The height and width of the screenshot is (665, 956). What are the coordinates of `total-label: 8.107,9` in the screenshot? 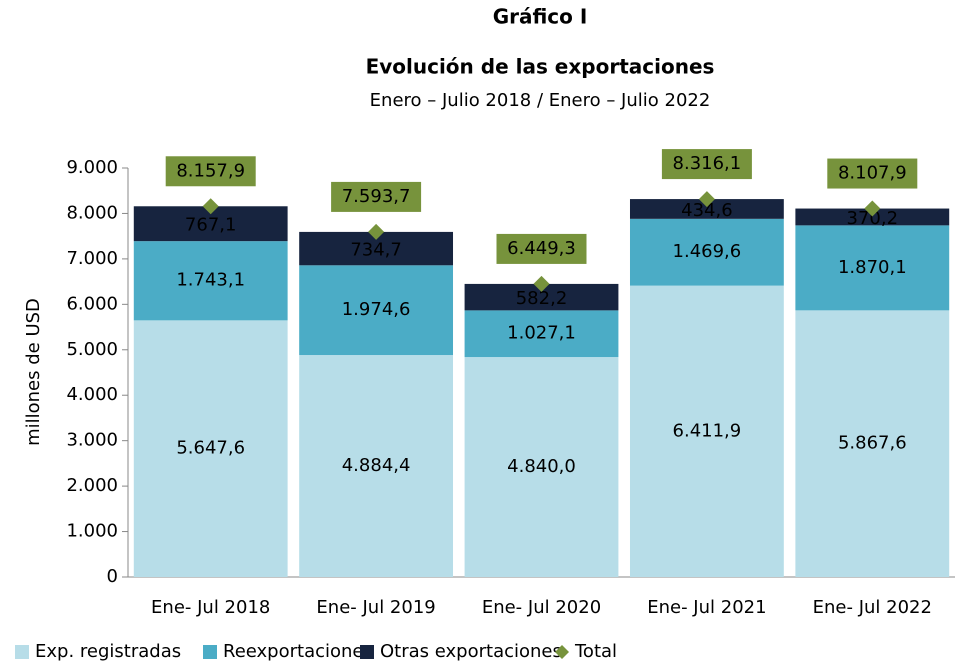 It's located at (872, 173).